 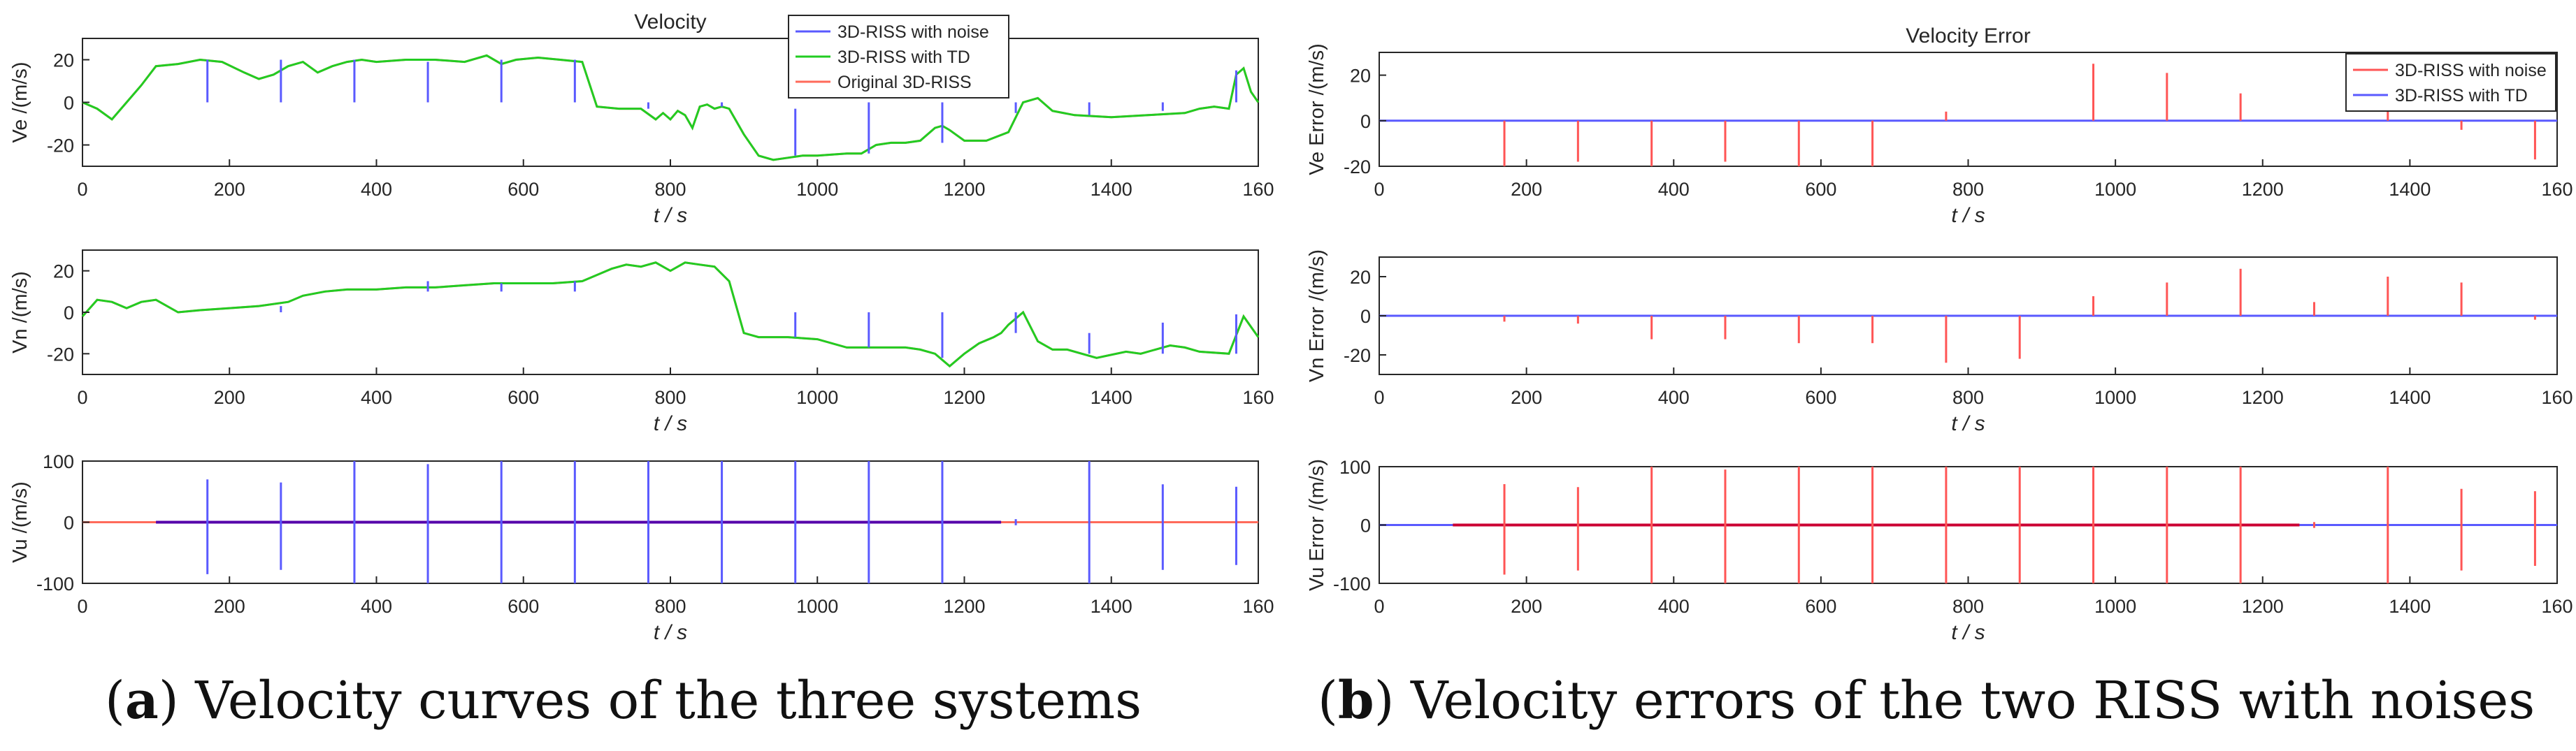 What do you see at coordinates (1968, 36) in the screenshot?
I see `chart-title: Velocity Error` at bounding box center [1968, 36].